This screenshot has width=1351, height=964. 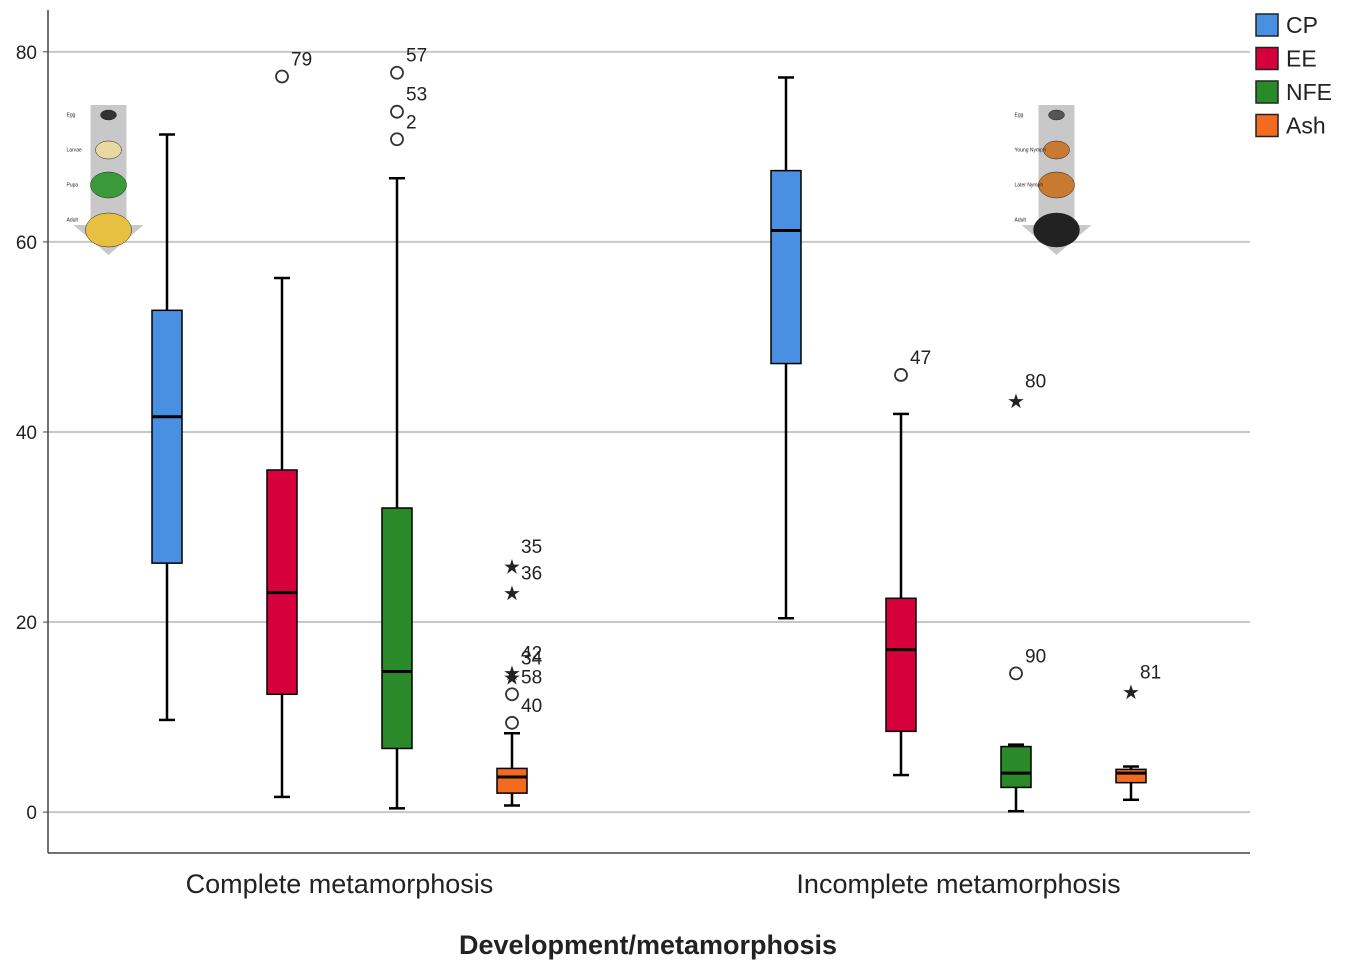 I want to click on legend-label: Ash, so click(x=1306, y=126).